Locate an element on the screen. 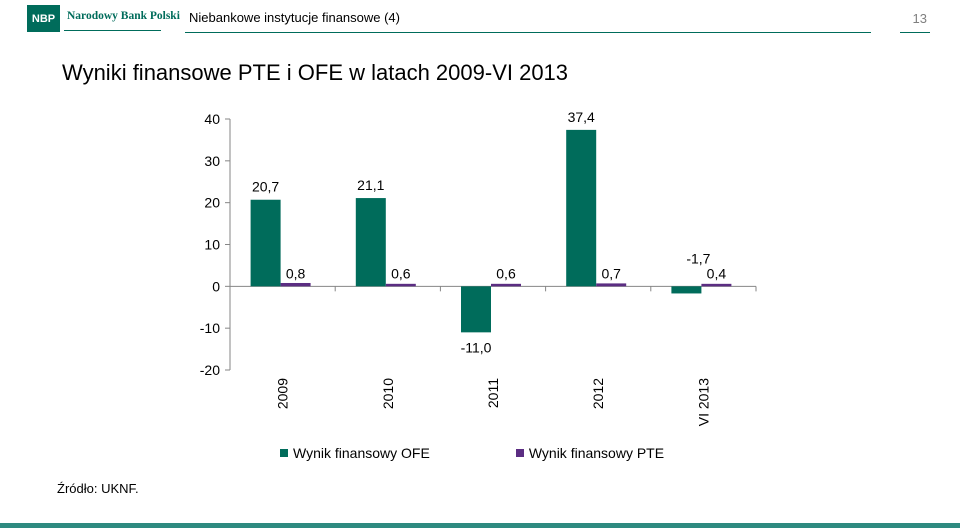  y-tick-label: -10 is located at coordinates (210, 328).